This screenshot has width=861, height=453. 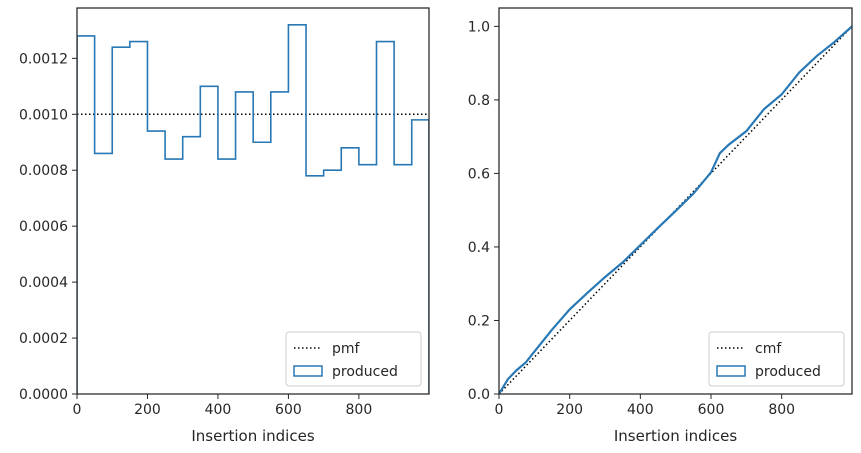 I want to click on legend: cmf produced, so click(x=776, y=359).